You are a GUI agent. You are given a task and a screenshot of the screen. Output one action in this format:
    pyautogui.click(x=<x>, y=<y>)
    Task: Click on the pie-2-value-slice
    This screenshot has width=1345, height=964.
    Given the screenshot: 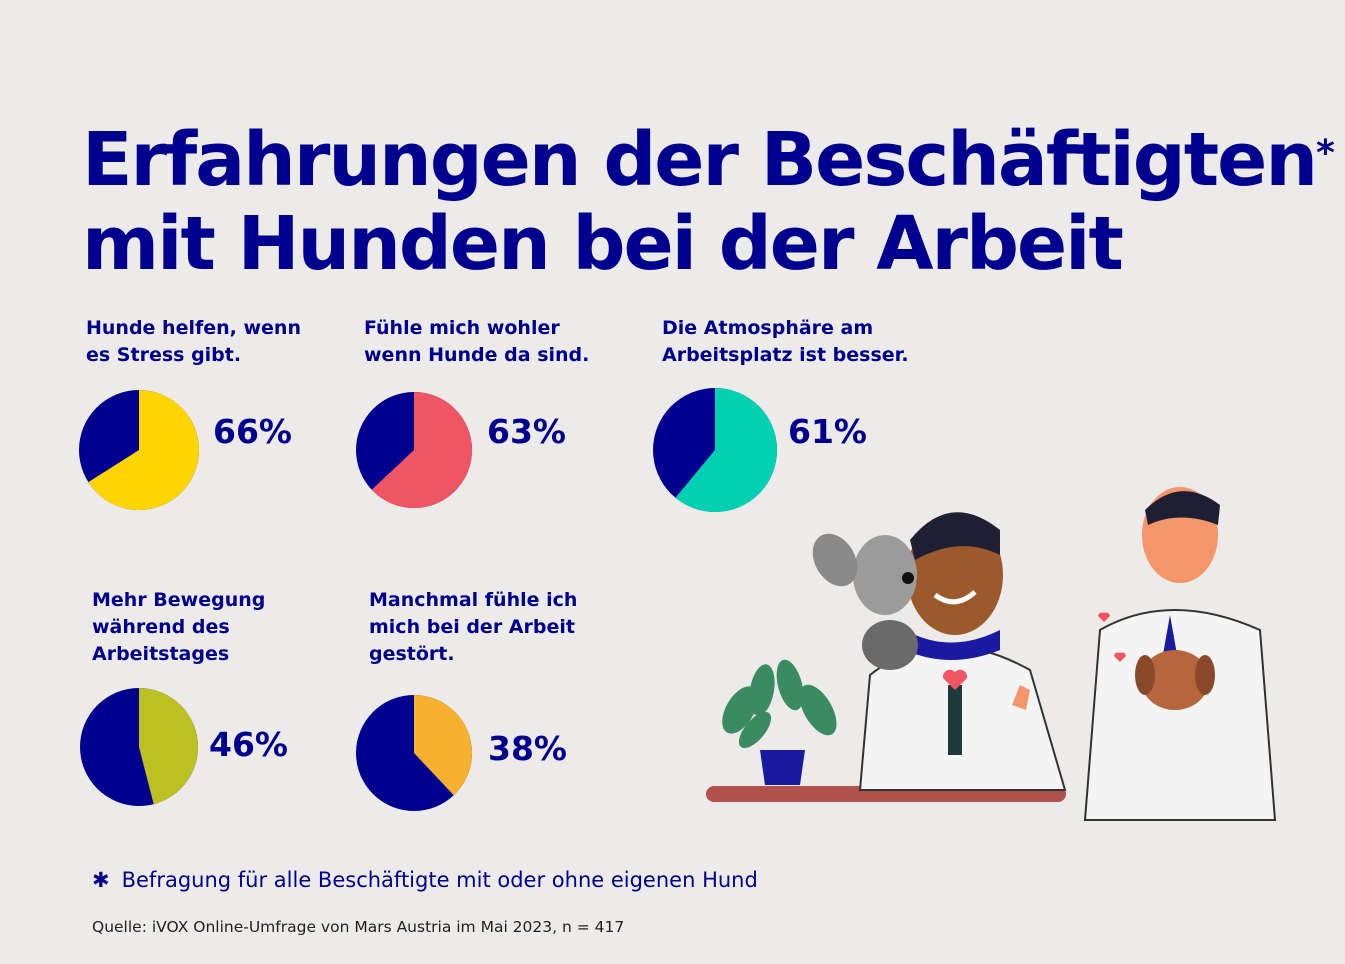 What is the action you would take?
    pyautogui.click(x=726, y=450)
    